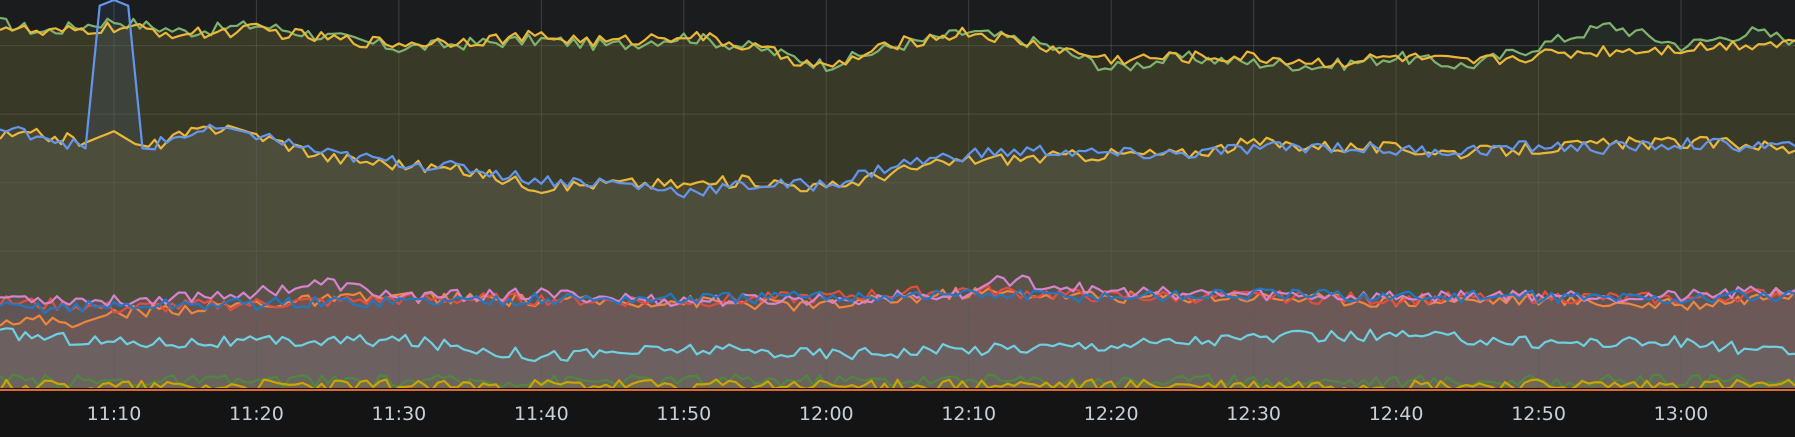 The image size is (1795, 437). What do you see at coordinates (114, 414) in the screenshot?
I see `x-tick-label: 11:10` at bounding box center [114, 414].